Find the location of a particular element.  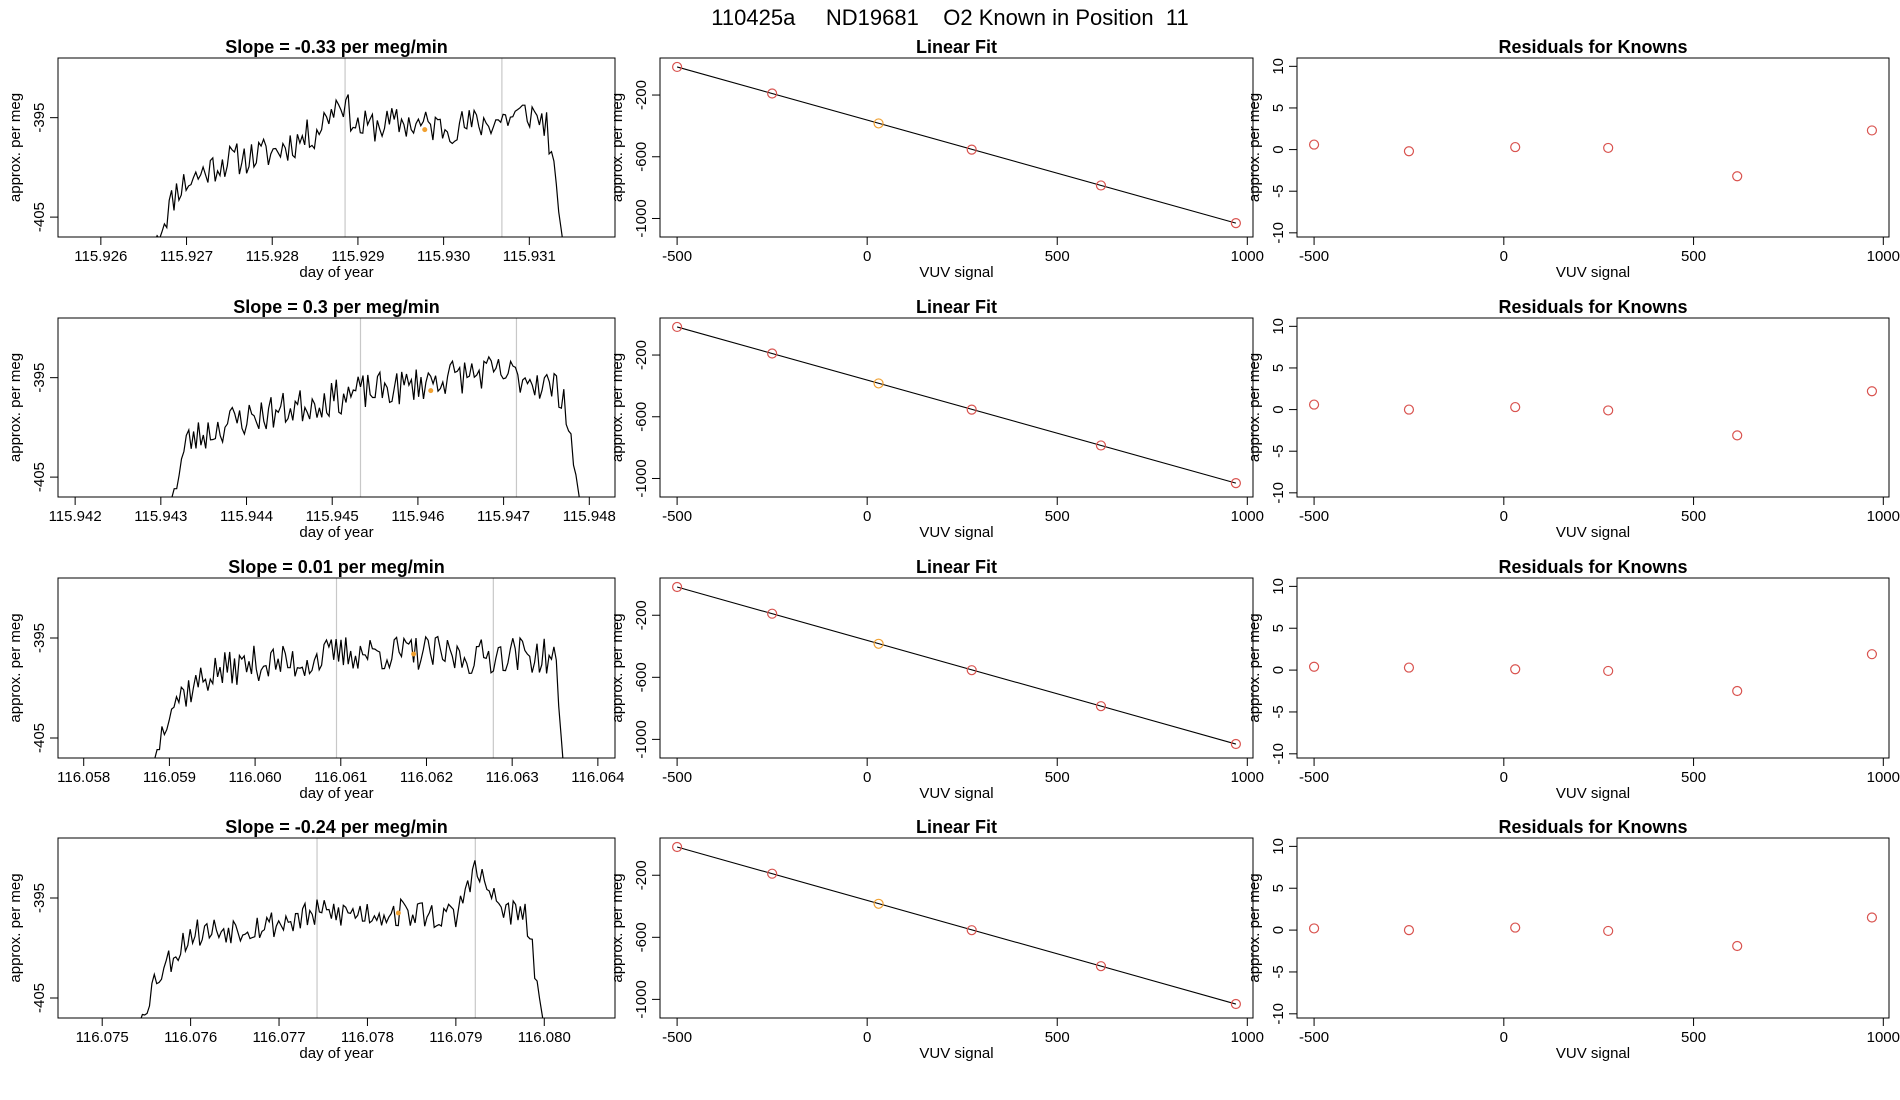

x-tick-label: 115.944 is located at coordinates (246, 516).